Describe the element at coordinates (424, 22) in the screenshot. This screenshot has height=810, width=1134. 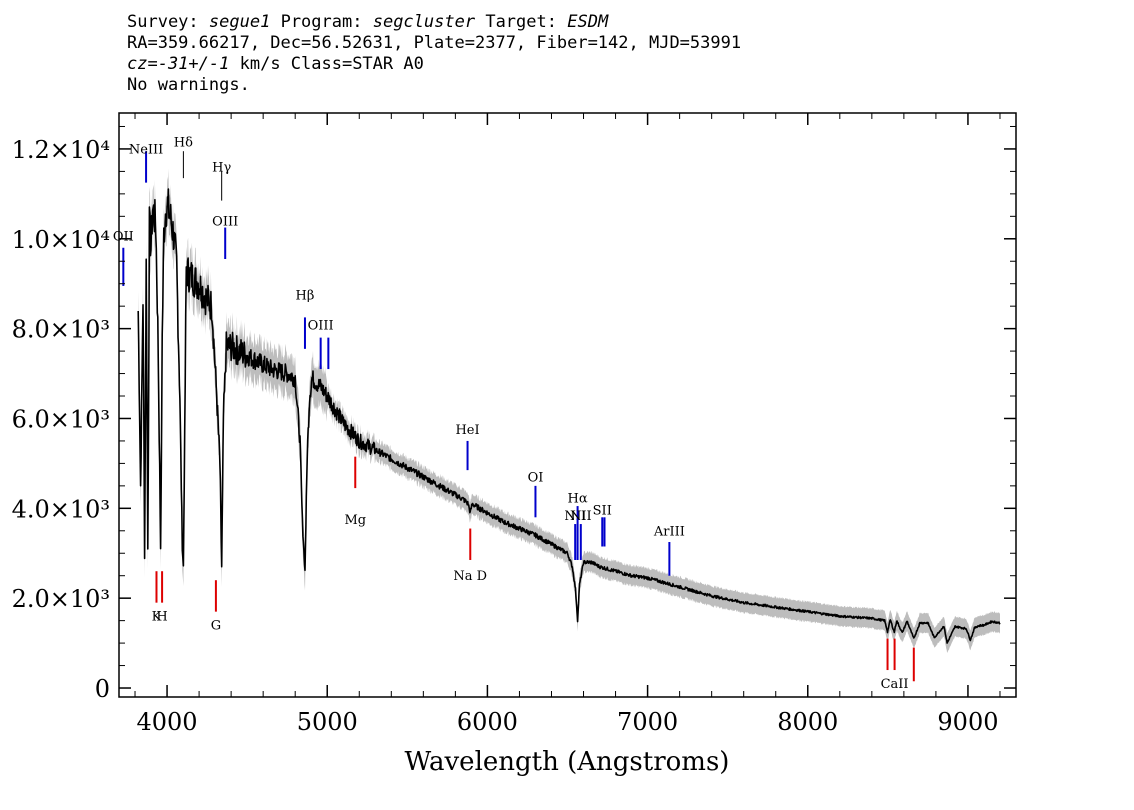
I see `program-value: segcluster` at that location.